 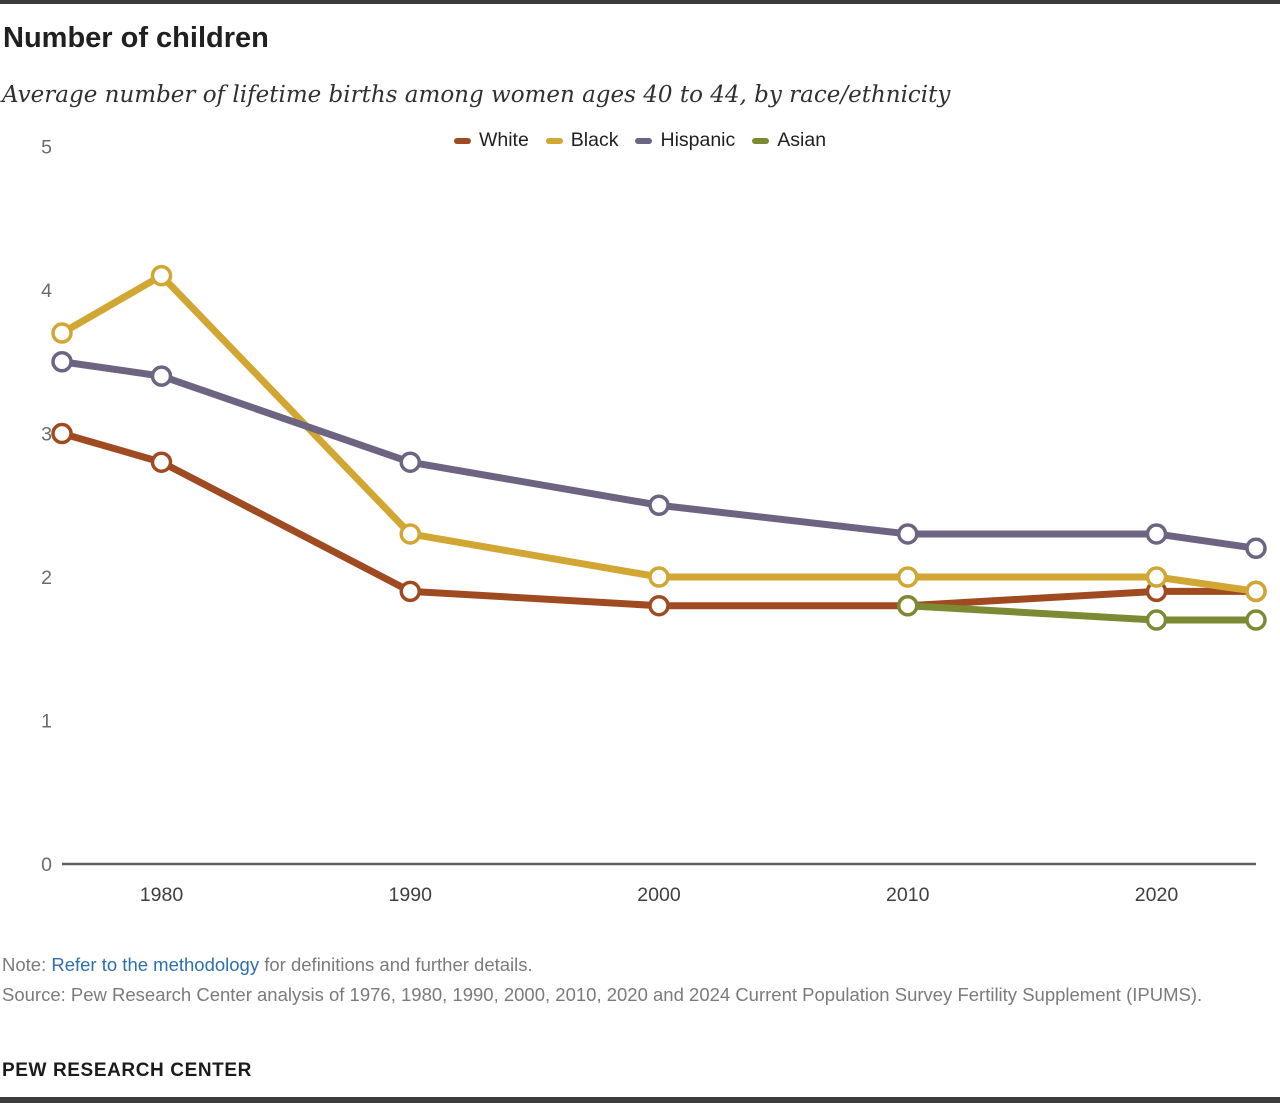 What do you see at coordinates (1081, 613) in the screenshot?
I see `series-line-asian` at bounding box center [1081, 613].